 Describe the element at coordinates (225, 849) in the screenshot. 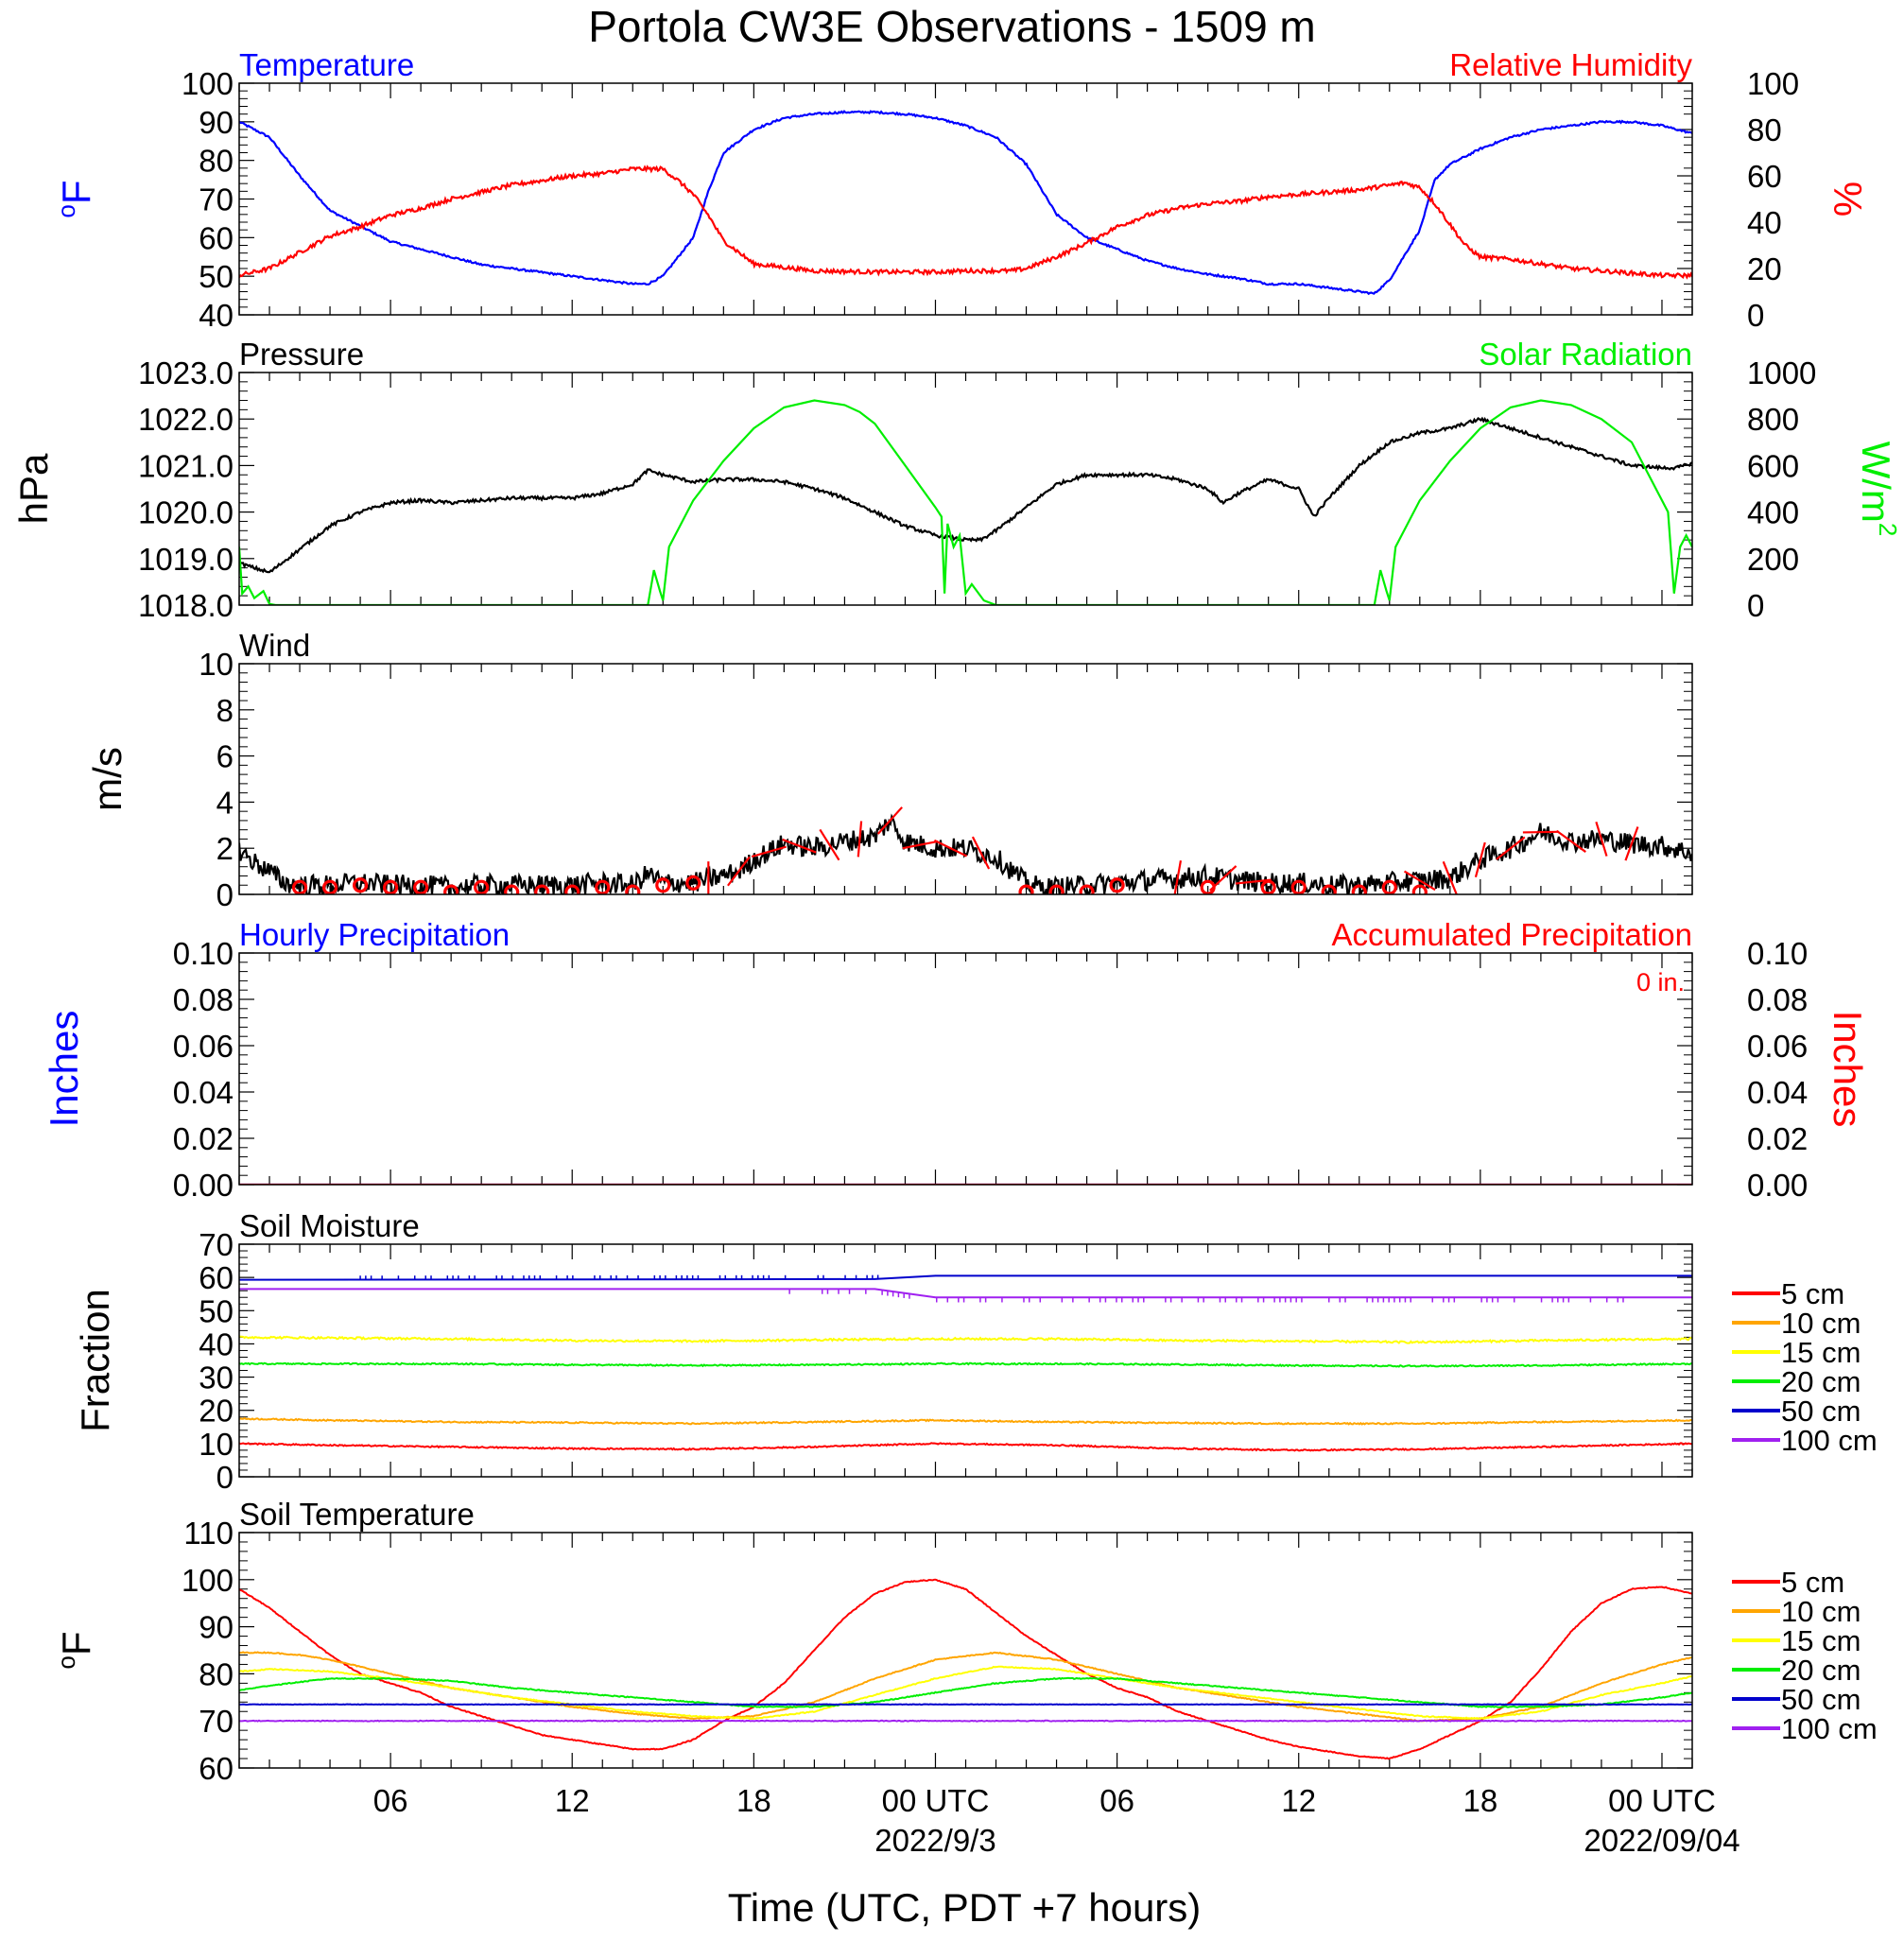

I see `y-tick-label-left: 2` at that location.